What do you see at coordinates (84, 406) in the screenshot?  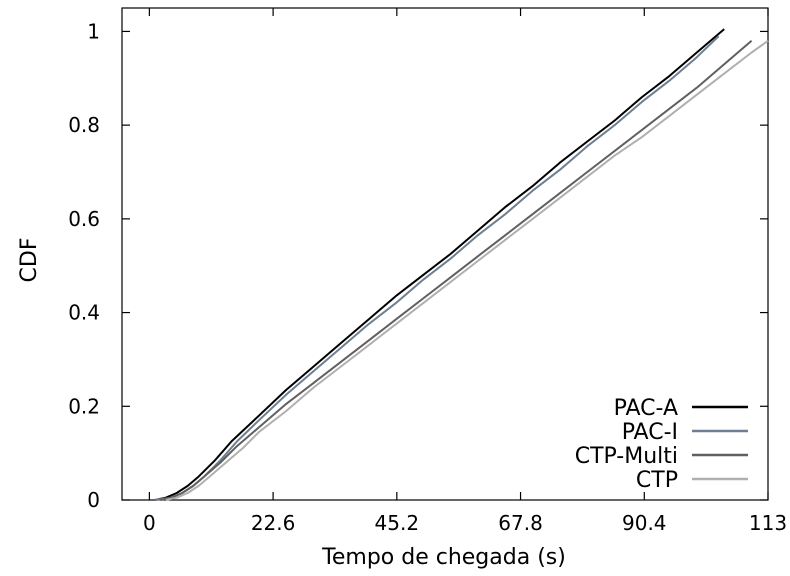 I see `y-tick-label: 0.2` at bounding box center [84, 406].